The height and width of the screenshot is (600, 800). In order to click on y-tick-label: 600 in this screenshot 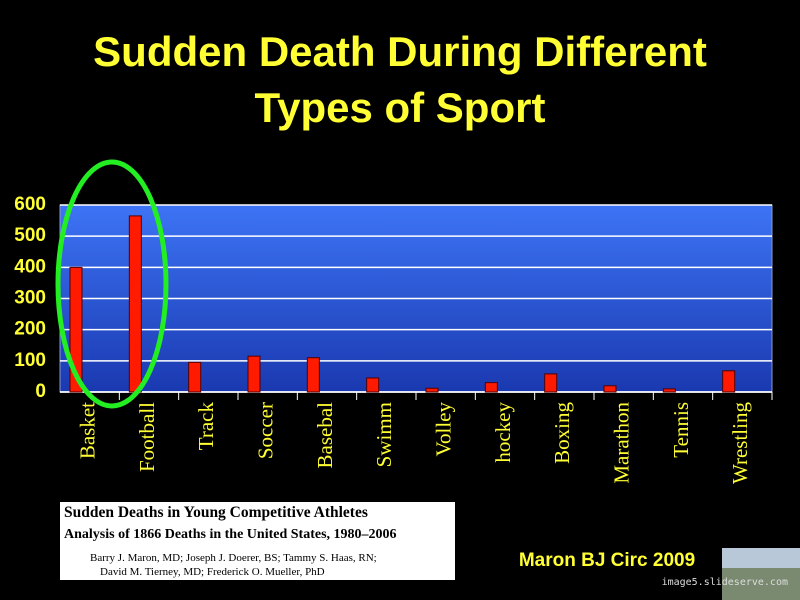, I will do `click(30, 204)`.